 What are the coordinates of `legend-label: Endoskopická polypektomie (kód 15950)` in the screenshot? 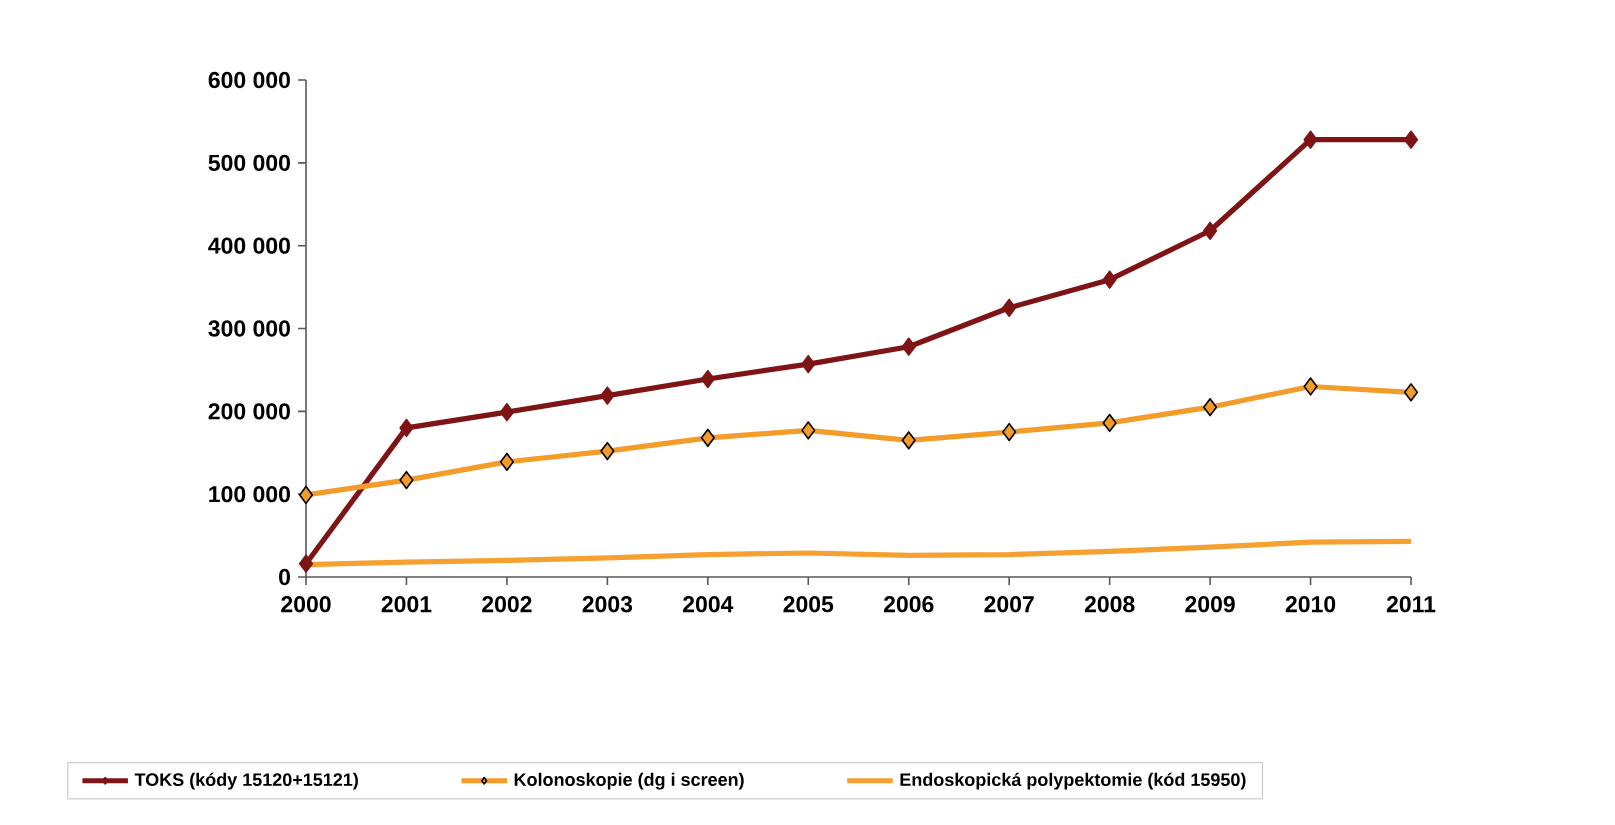 It's located at (1073, 781).